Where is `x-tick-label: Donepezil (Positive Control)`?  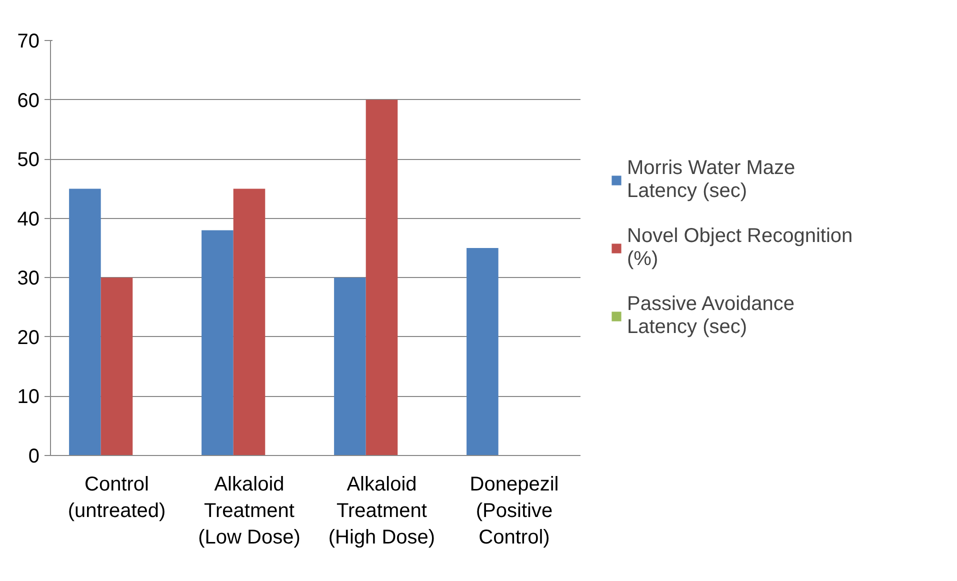 x-tick-label: Donepezil (Positive Control) is located at coordinates (514, 511).